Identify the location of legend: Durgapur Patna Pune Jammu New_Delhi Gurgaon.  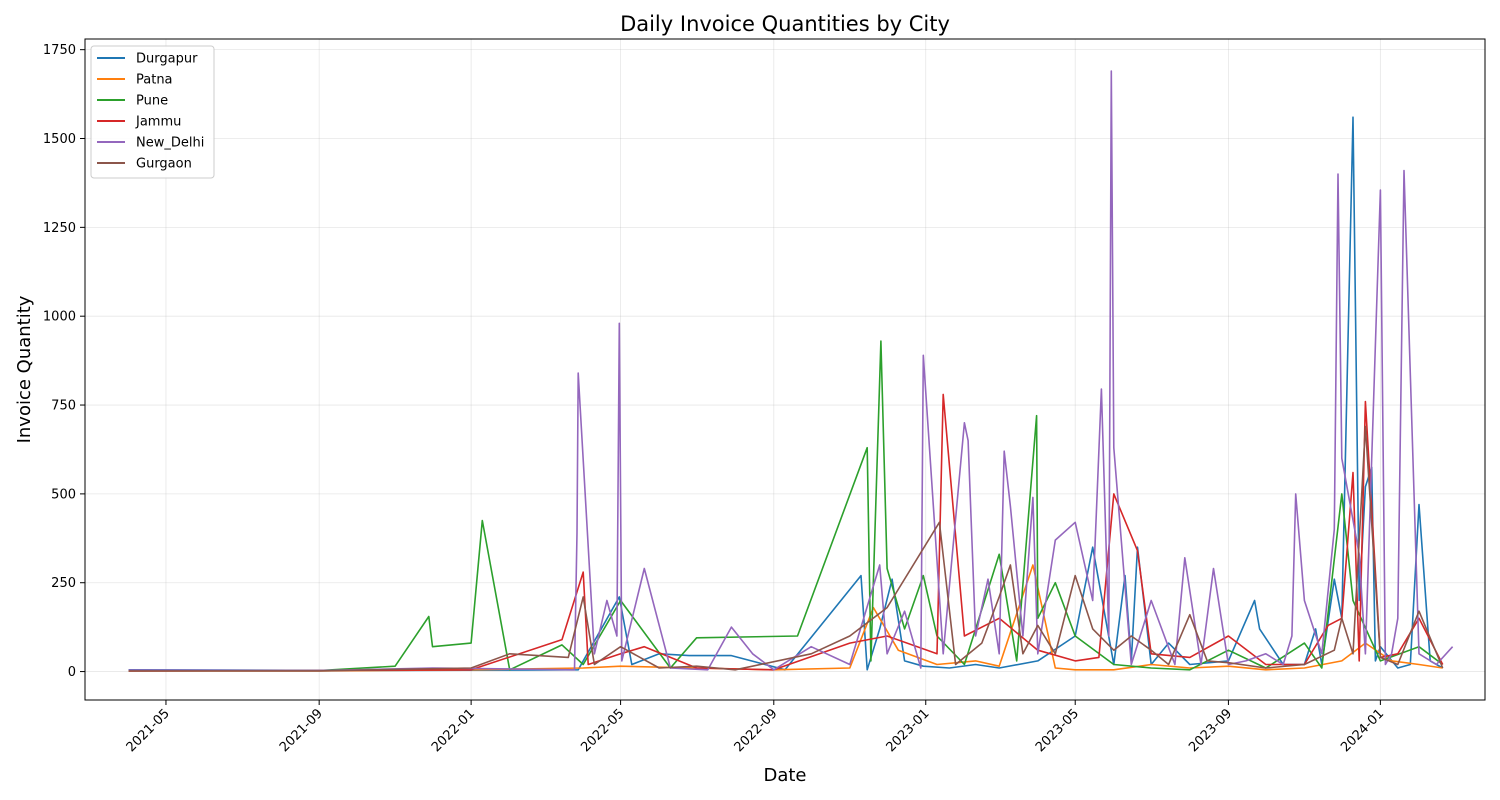
(152, 112).